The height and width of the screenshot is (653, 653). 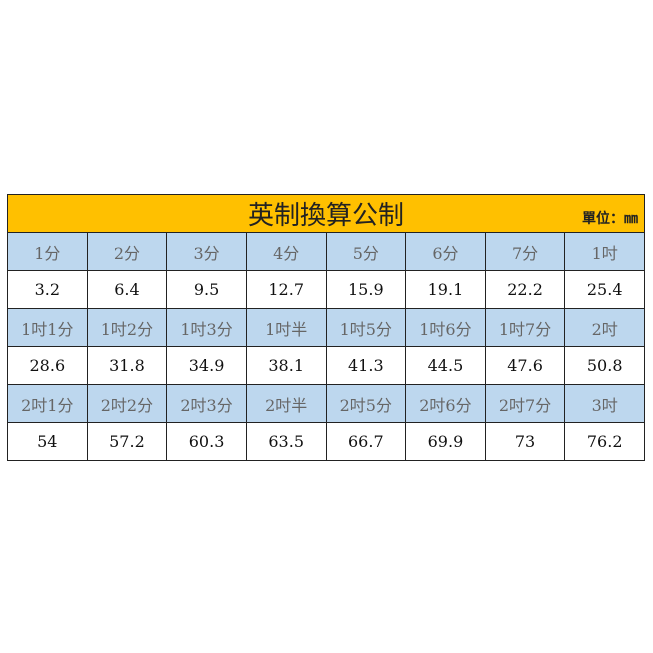 I want to click on mm-value-cell: 6.4, so click(x=127, y=289).